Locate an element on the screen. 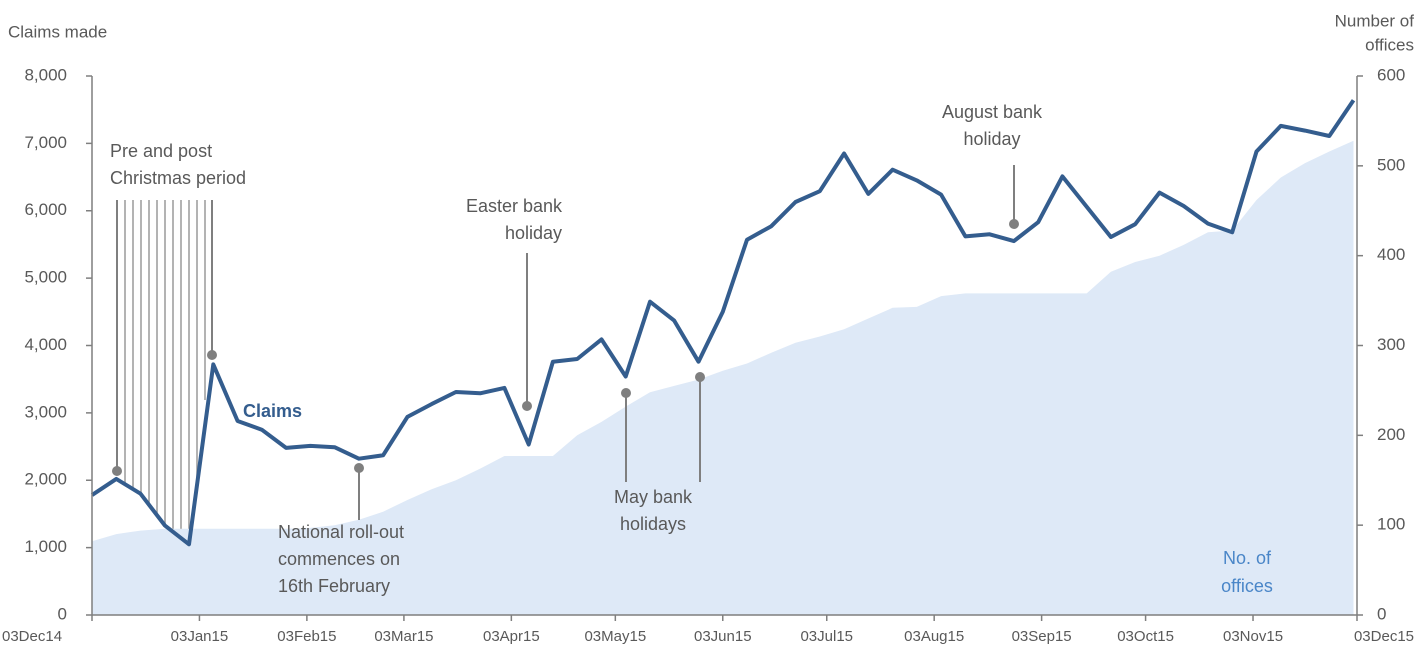 The image size is (1419, 653). annotation: August bank is located at coordinates (992, 112).